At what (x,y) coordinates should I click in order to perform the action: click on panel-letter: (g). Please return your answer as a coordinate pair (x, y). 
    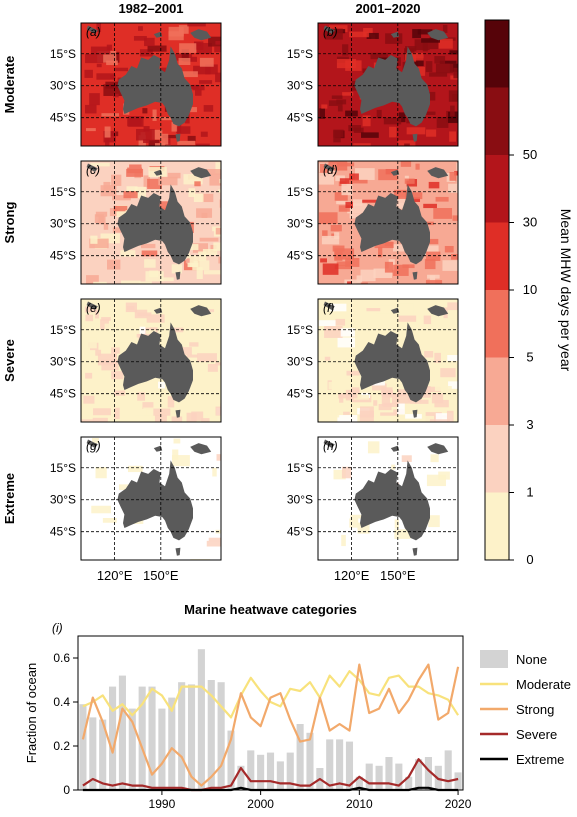
    Looking at the image, I should click on (93, 446).